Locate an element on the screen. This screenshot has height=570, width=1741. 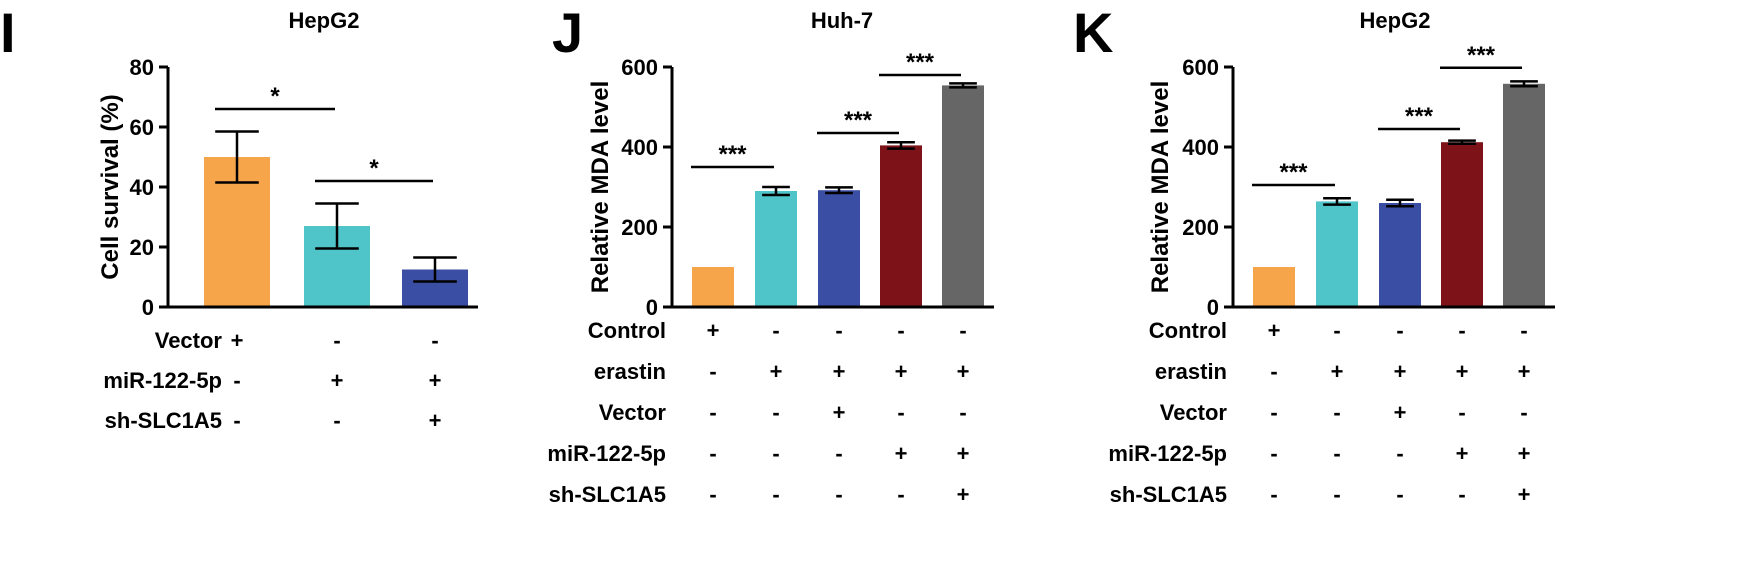
panel-label: I is located at coordinates (8, 32).